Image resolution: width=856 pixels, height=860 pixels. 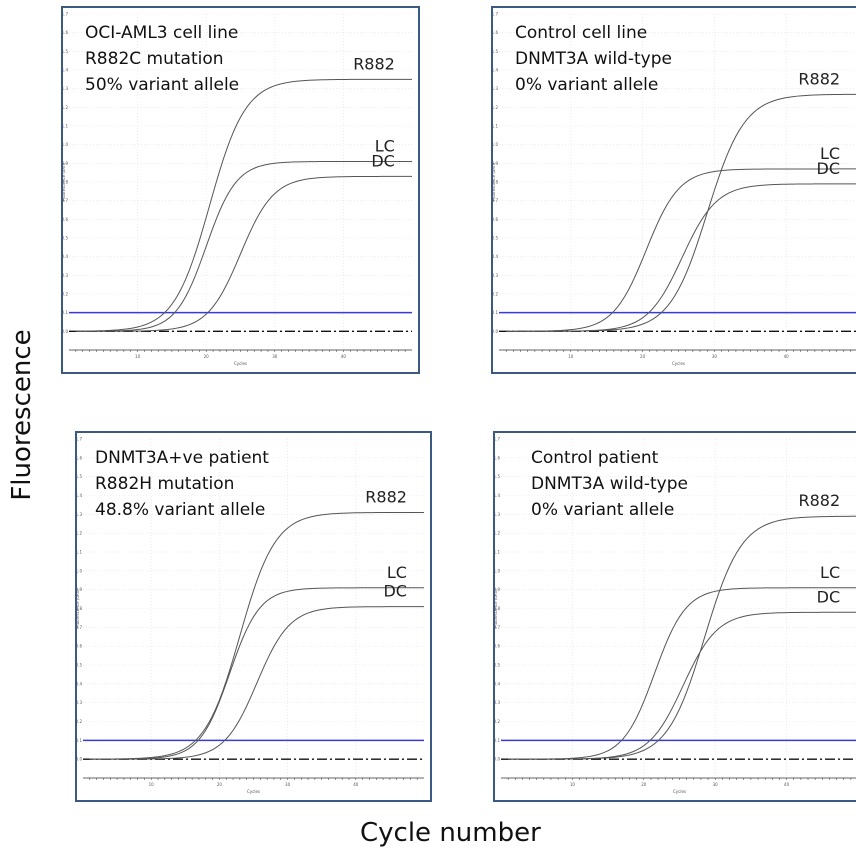 I want to click on figure-x-axis-label: Cycle number, so click(x=450, y=833).